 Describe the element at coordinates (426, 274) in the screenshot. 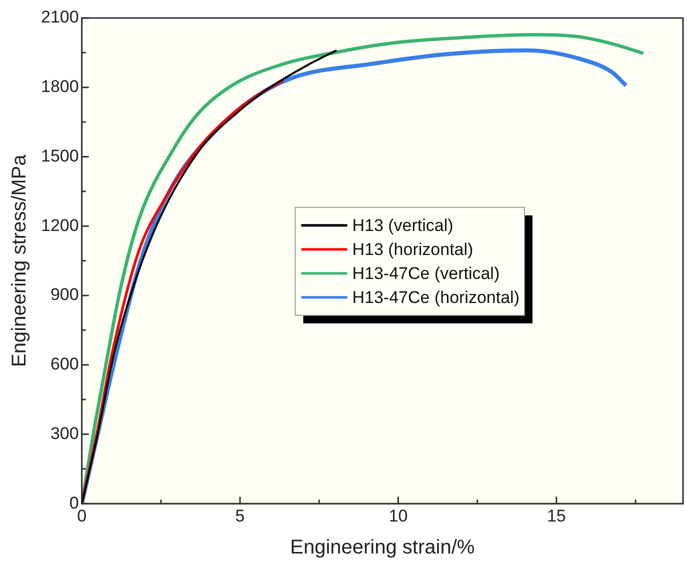

I see `legend-label: H13-47Ce (vertical)` at that location.